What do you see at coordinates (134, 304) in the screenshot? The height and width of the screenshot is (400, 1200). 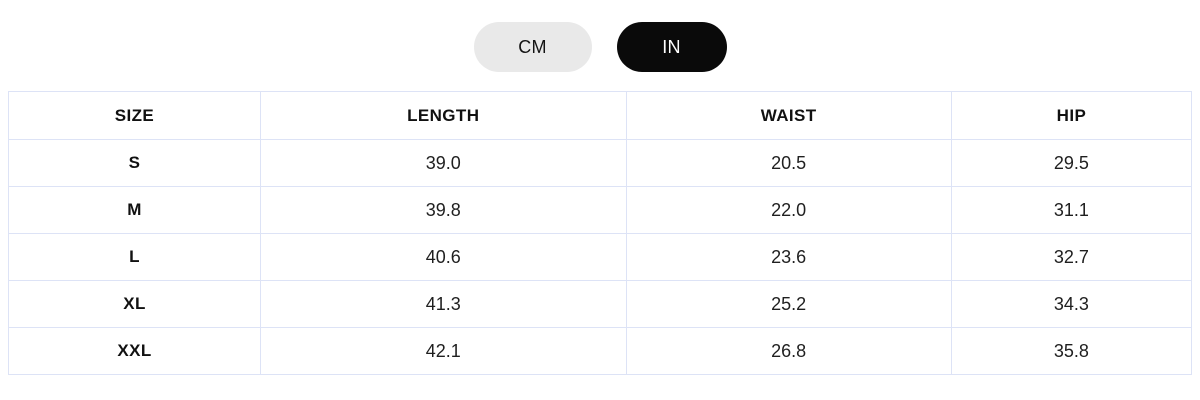 I see `size-label: XL` at bounding box center [134, 304].